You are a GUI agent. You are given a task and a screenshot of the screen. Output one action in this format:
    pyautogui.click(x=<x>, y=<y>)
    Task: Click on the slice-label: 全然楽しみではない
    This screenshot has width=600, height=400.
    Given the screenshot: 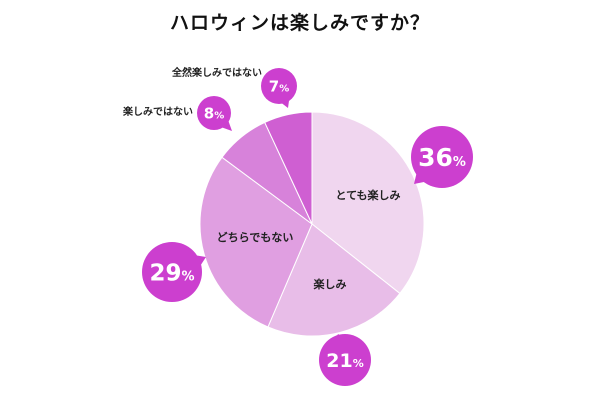 What is the action you would take?
    pyautogui.click(x=216, y=72)
    